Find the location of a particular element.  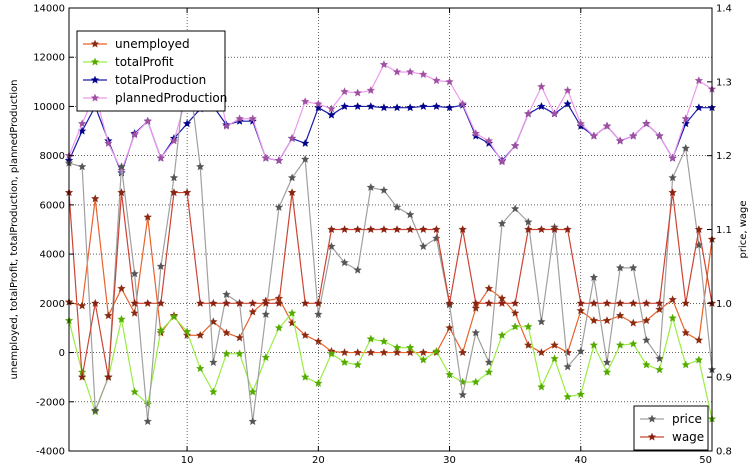

left-y-tick-label: -2000 is located at coordinates (50, 402).